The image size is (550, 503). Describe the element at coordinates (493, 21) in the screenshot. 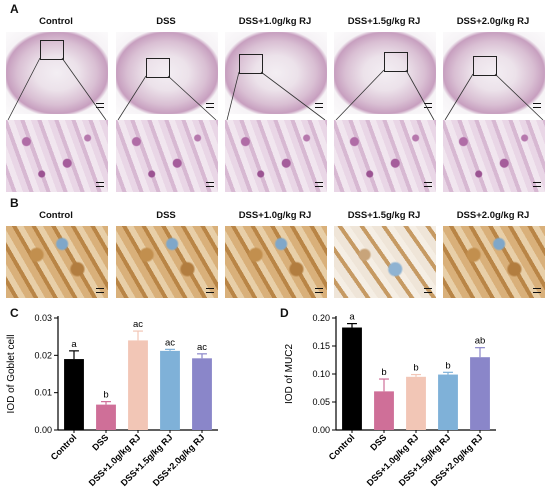

I see `column-label-rj2-a: DSS+2.0g/kg RJ` at that location.